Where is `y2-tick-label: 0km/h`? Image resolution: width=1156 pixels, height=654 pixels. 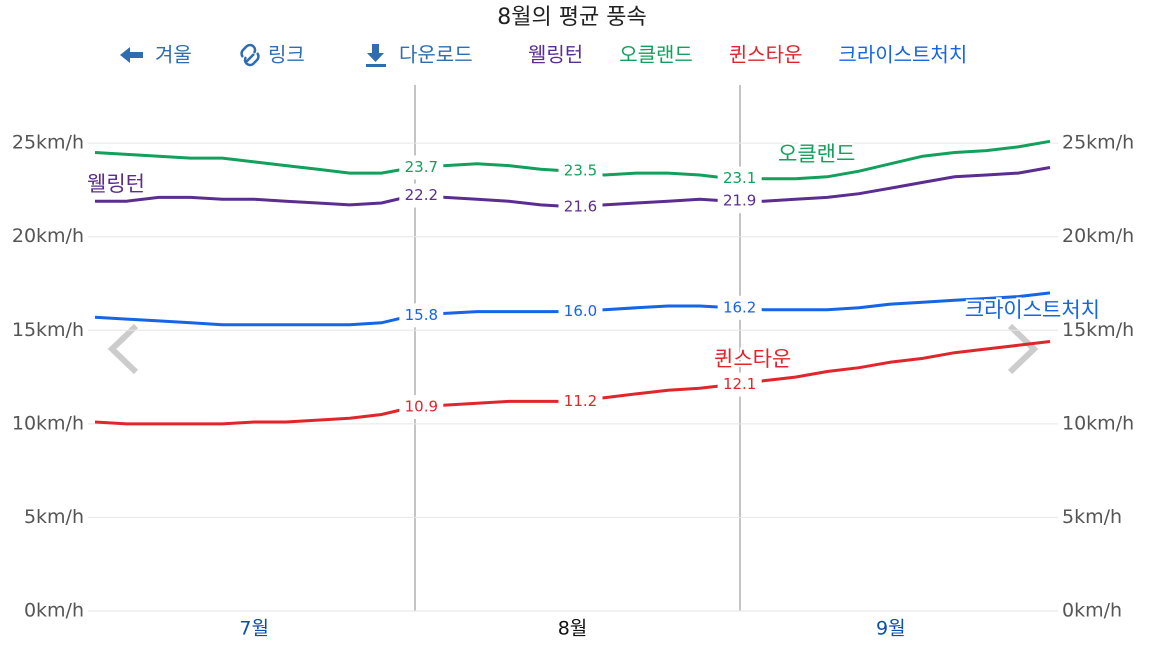
y2-tick-label: 0km/h is located at coordinates (1092, 611).